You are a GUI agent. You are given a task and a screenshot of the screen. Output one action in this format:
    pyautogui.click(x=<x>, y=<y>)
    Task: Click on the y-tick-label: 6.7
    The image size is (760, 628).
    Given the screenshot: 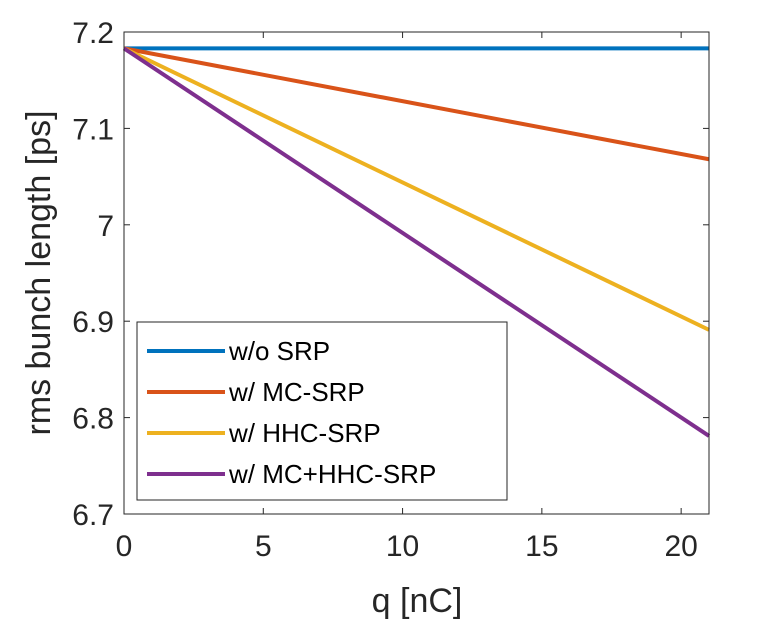 What is the action you would take?
    pyautogui.click(x=93, y=515)
    